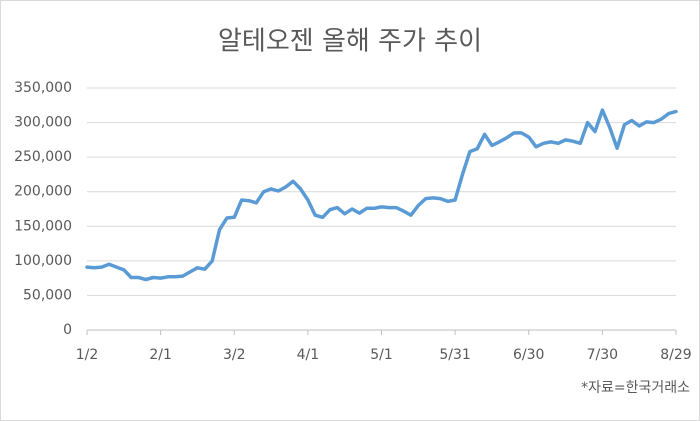  What do you see at coordinates (47, 295) in the screenshot?
I see `y-tick-label: 50,000` at bounding box center [47, 295].